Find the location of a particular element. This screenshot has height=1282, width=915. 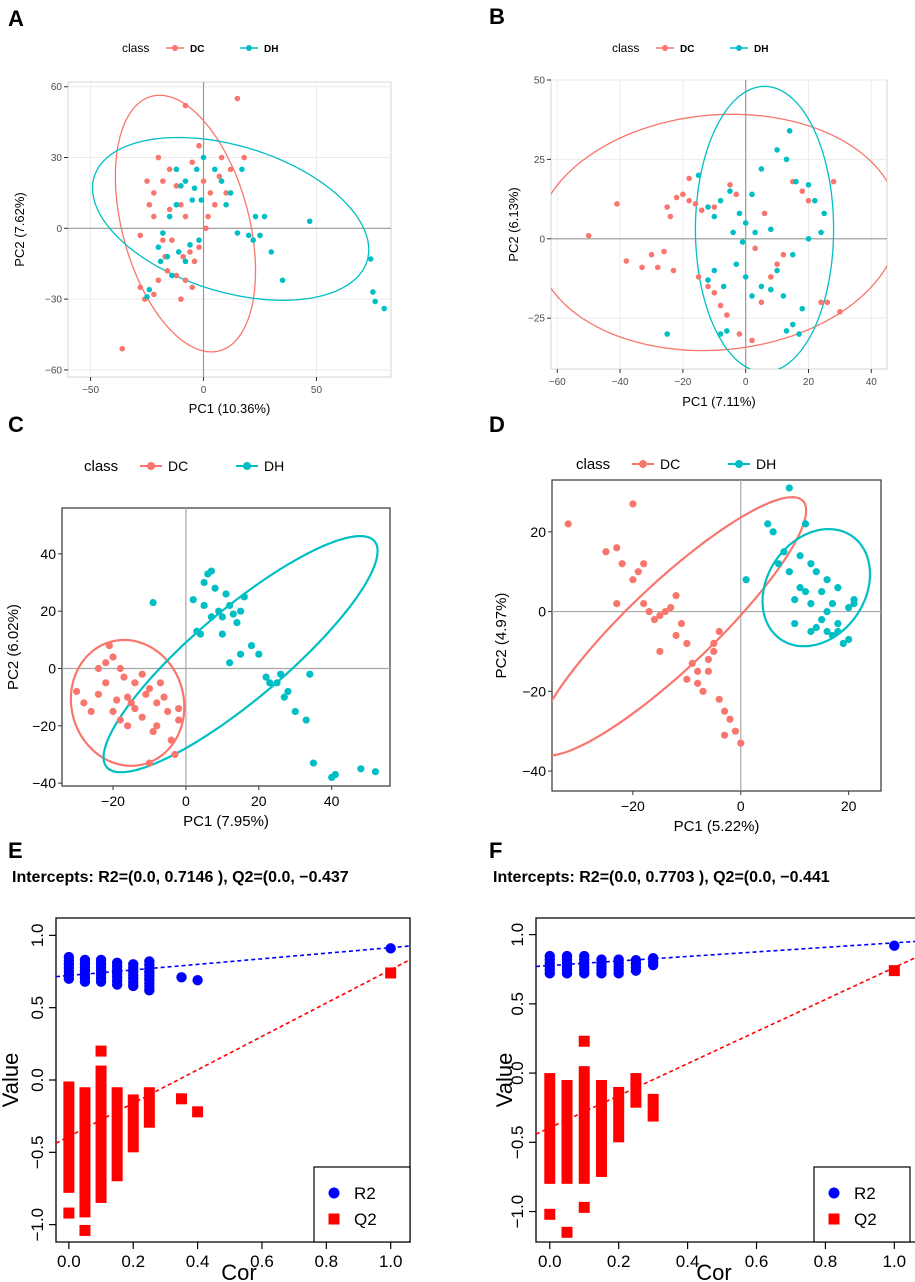

r2-point is located at coordinates (390, 948).